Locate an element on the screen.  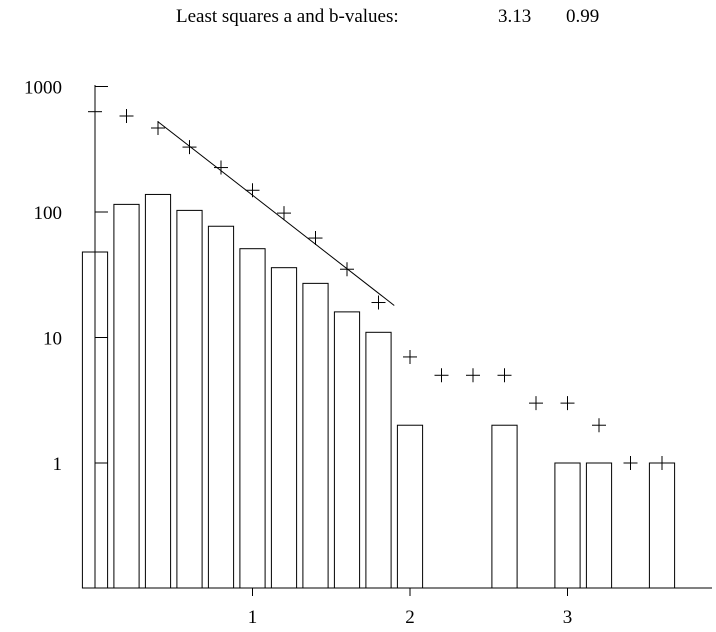
b-value: 0.99 is located at coordinates (582, 16).